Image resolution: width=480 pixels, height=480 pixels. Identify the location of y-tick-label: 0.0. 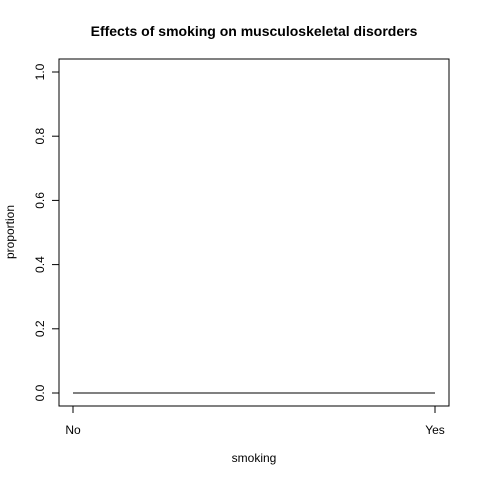
(40, 392).